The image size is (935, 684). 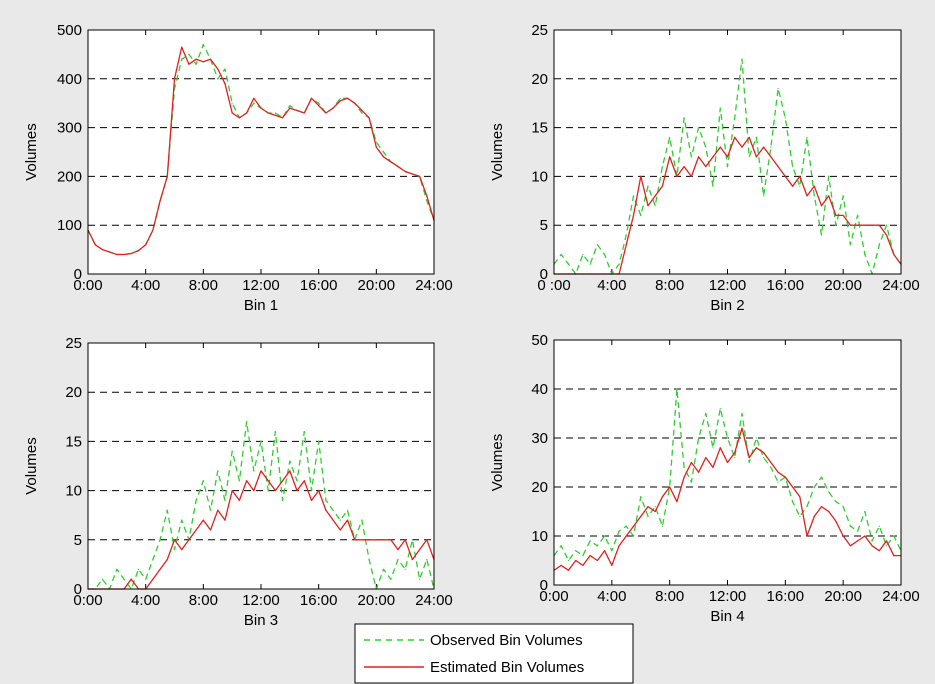 I want to click on x-tick-label: 0:00, so click(x=87, y=285).